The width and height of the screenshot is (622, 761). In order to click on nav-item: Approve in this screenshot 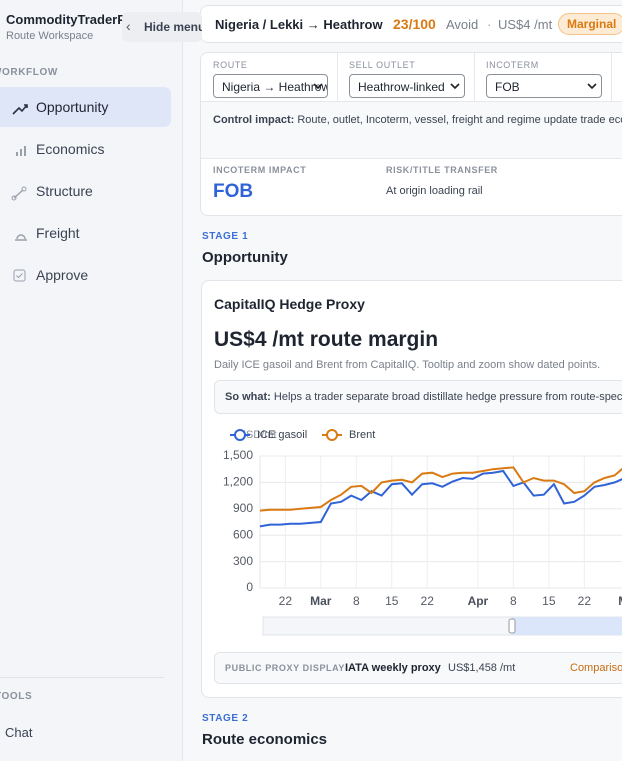, I will do `click(85, 275)`.